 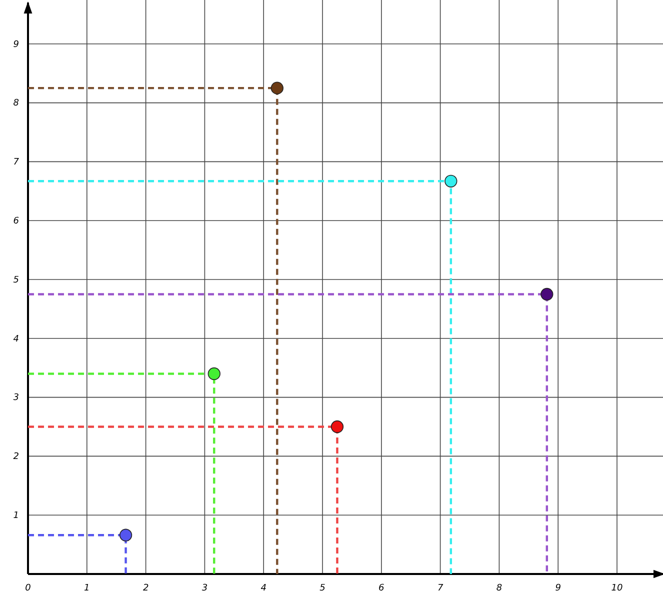 I want to click on x-tick-label: 3, so click(x=205, y=588).